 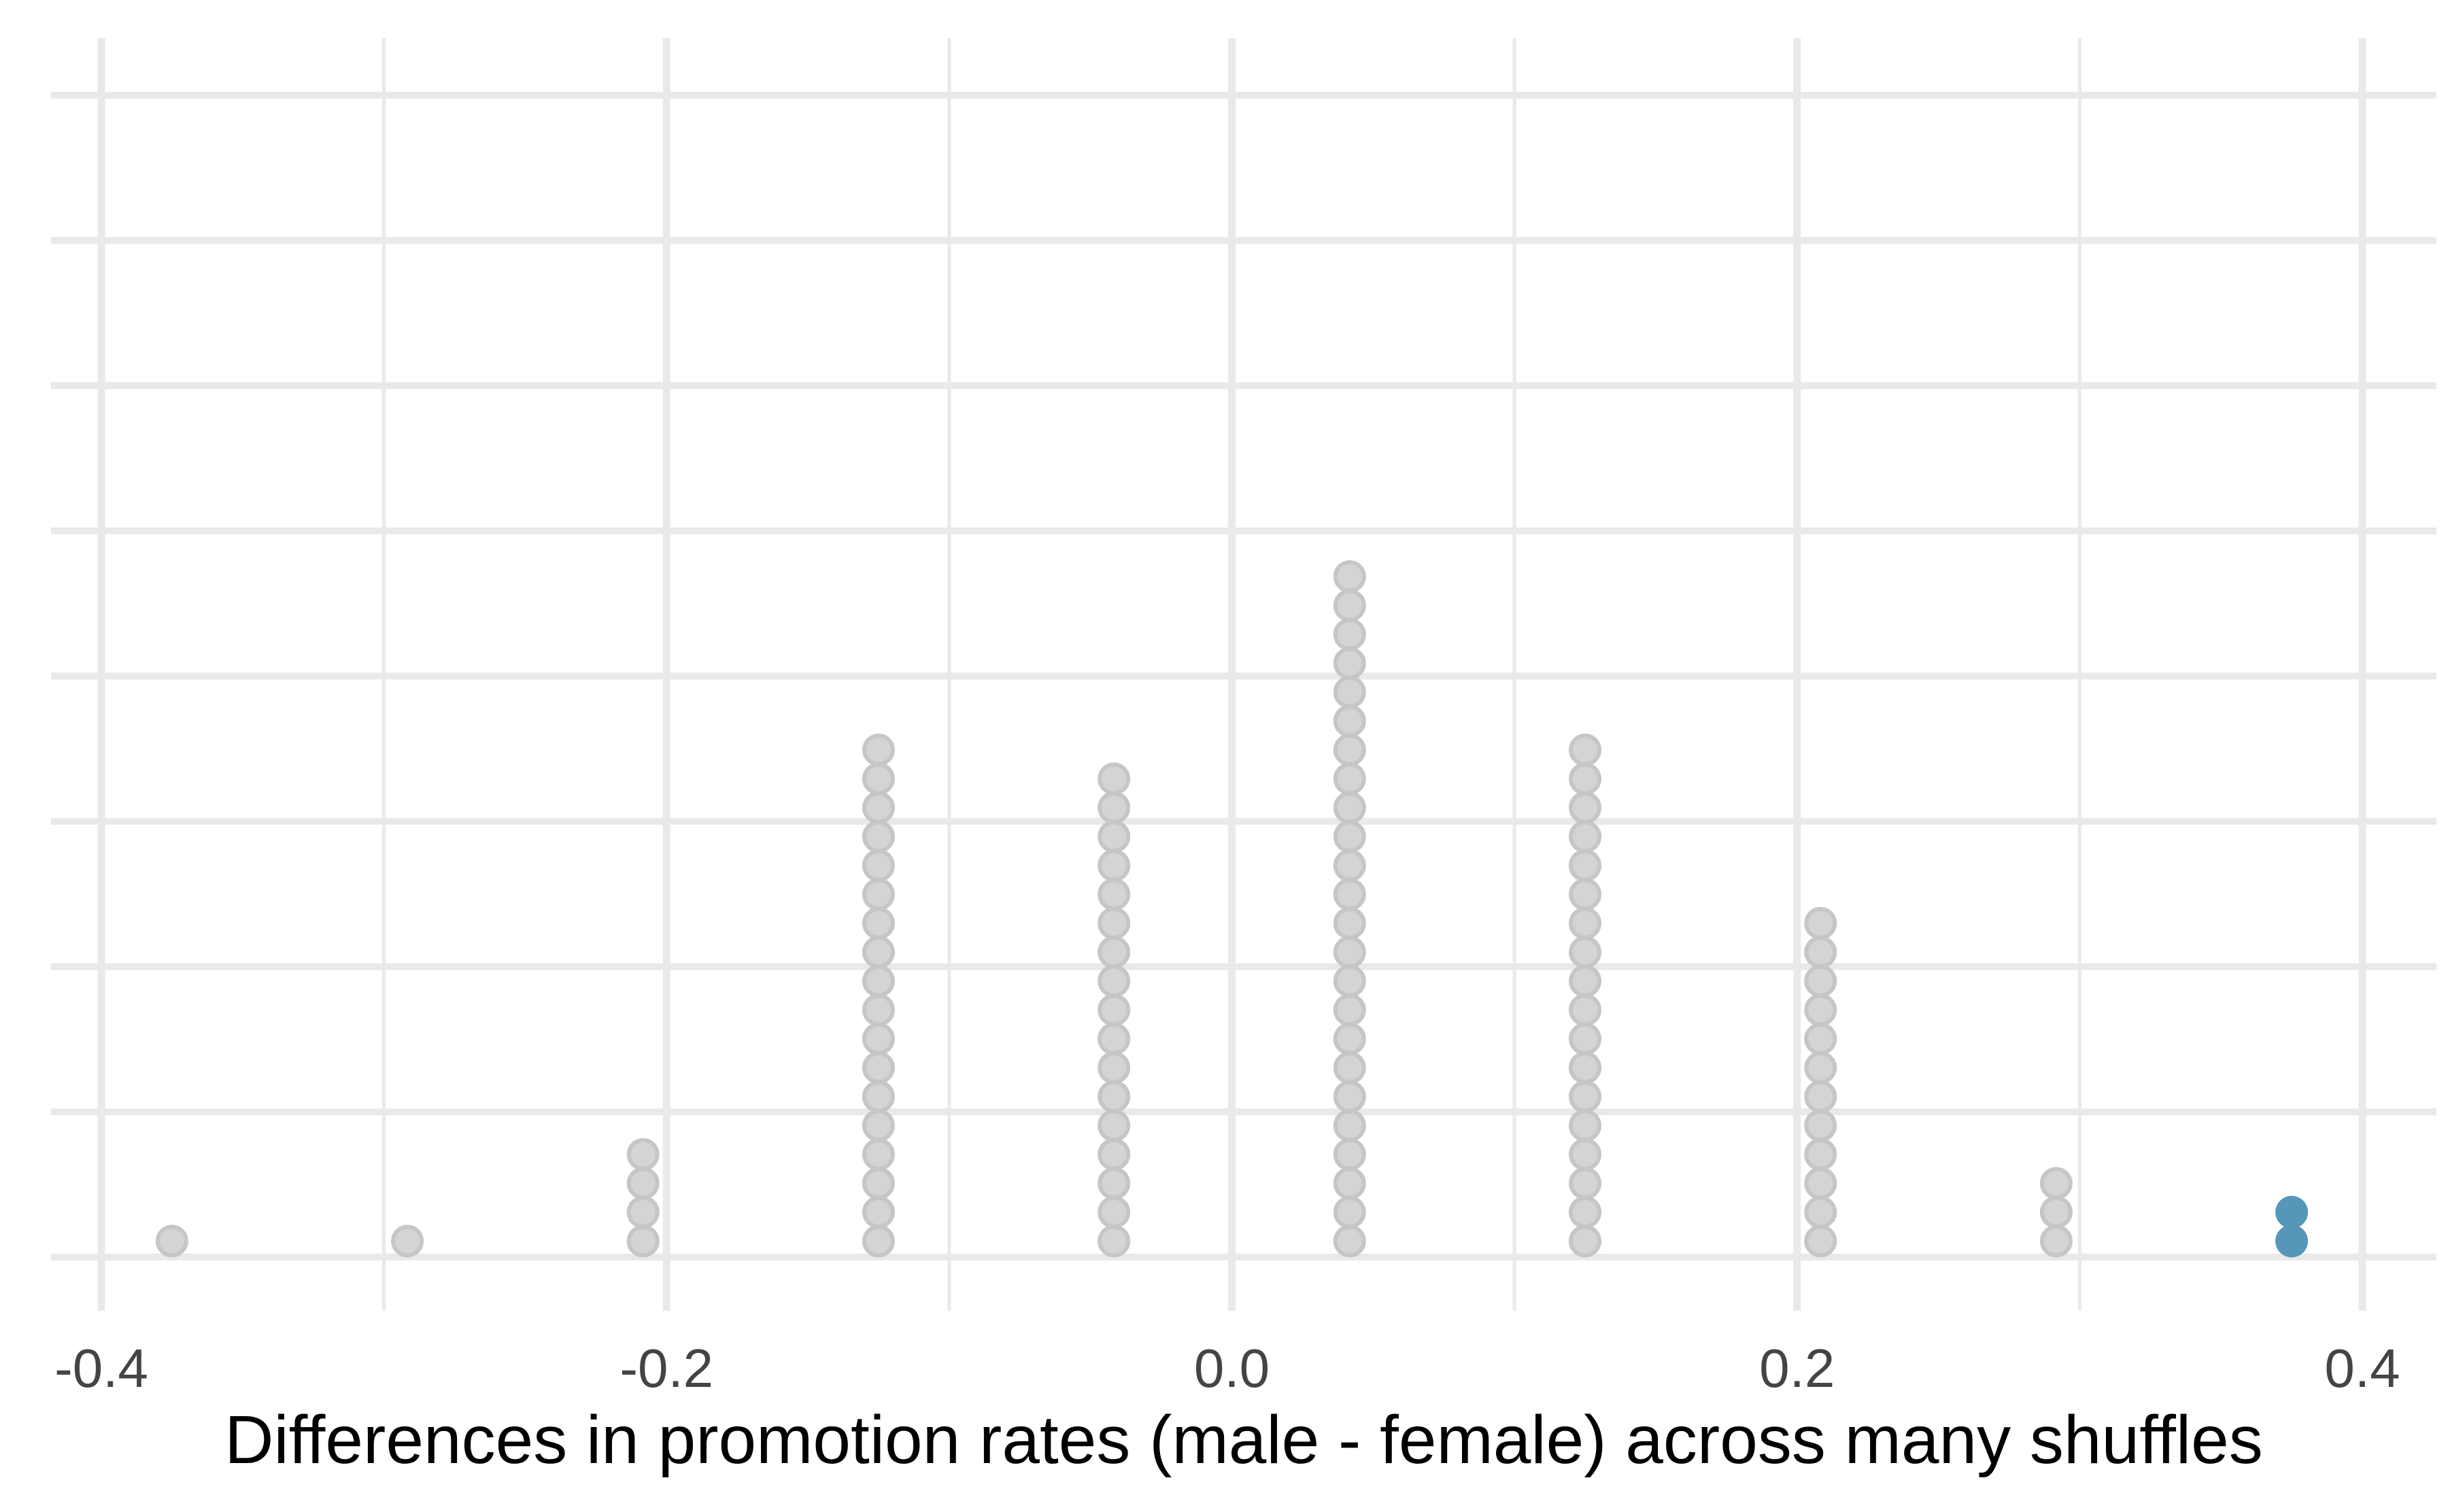 What do you see at coordinates (2362, 1368) in the screenshot?
I see `x-tick-label: 0.4` at bounding box center [2362, 1368].